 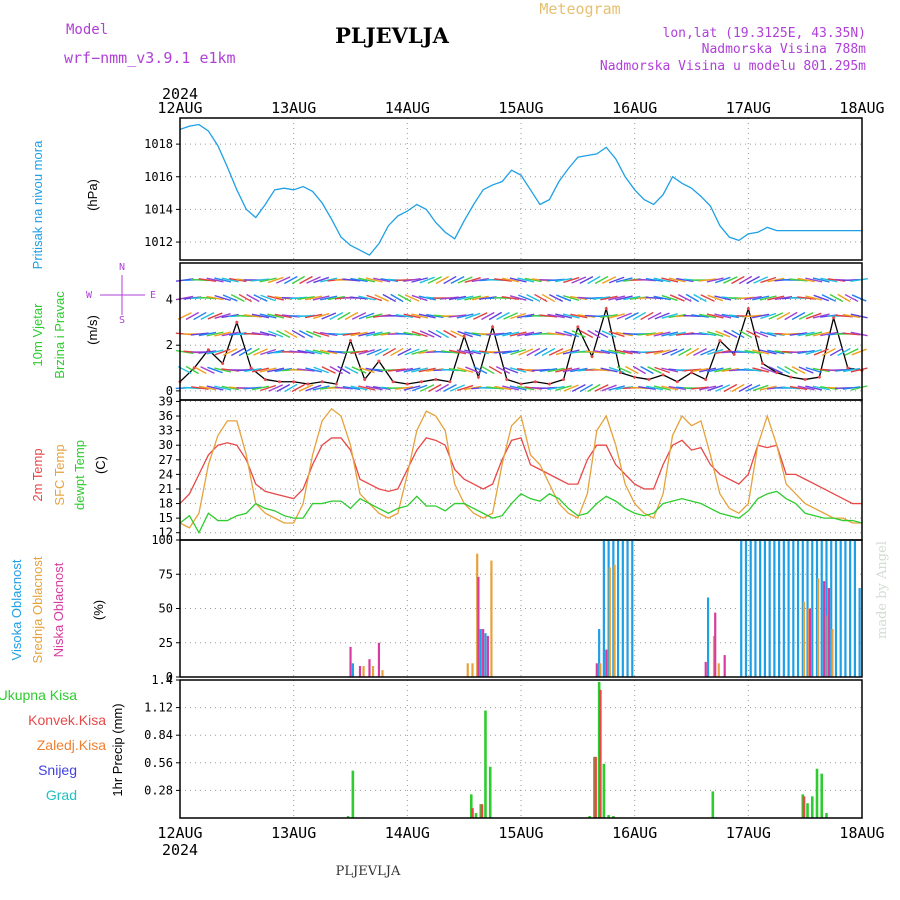 I want to click on conv-bar, so click(x=472, y=813).